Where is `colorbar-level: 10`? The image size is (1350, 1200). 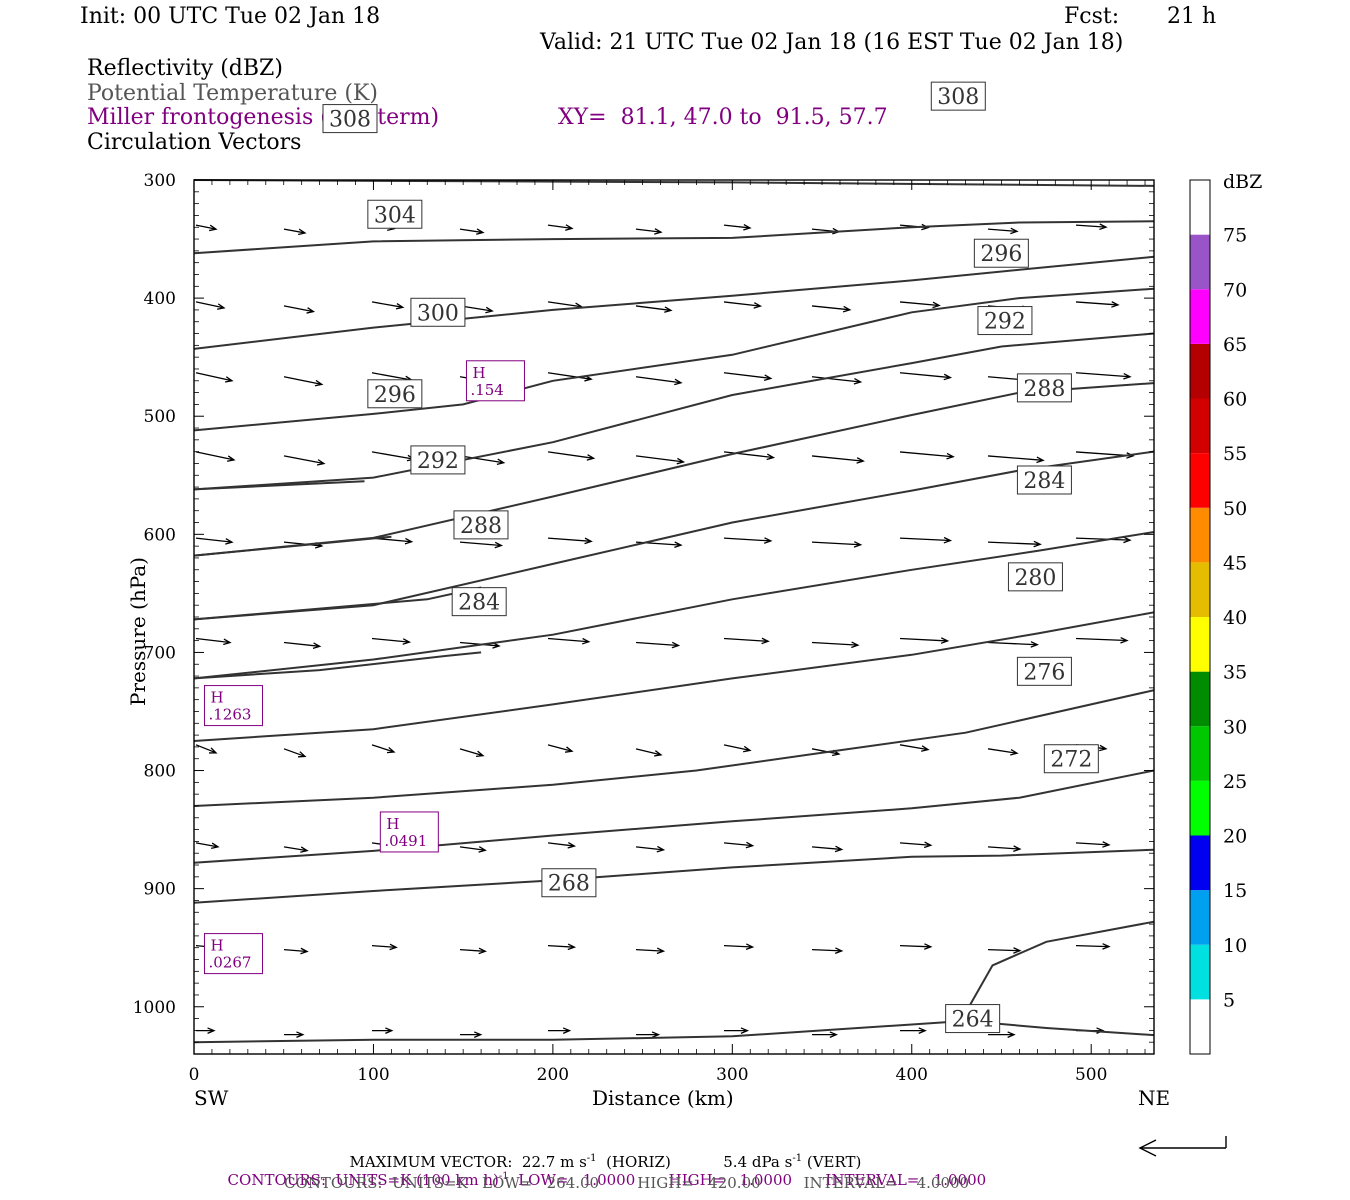
colorbar-level: 10 is located at coordinates (1235, 946).